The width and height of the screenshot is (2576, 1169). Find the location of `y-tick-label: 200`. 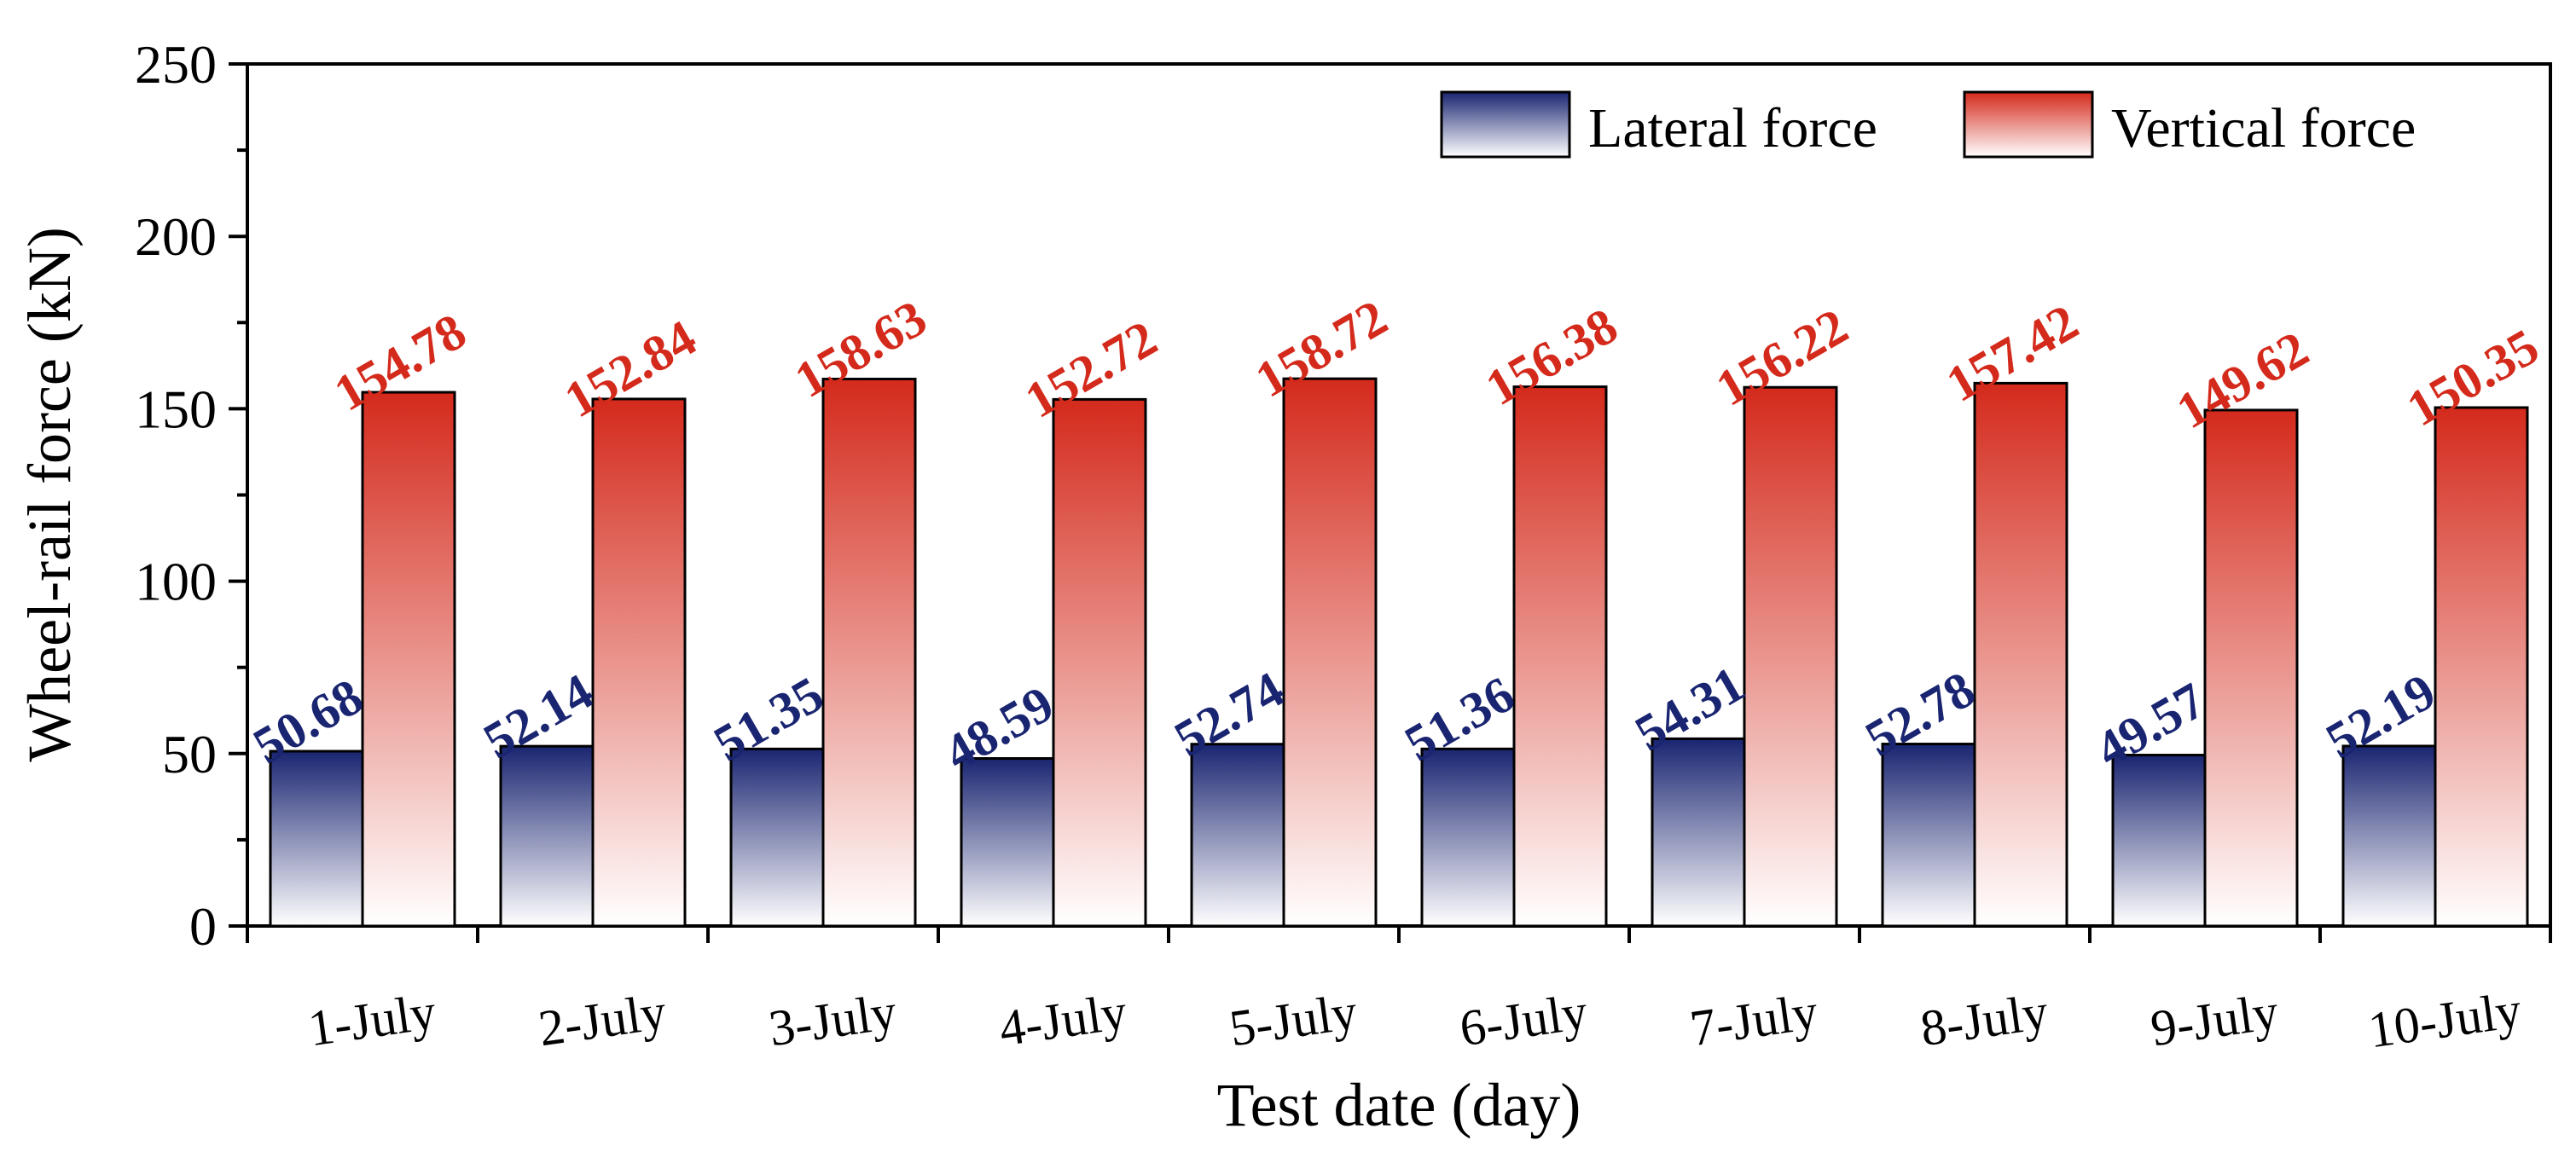

y-tick-label: 200 is located at coordinates (176, 237).